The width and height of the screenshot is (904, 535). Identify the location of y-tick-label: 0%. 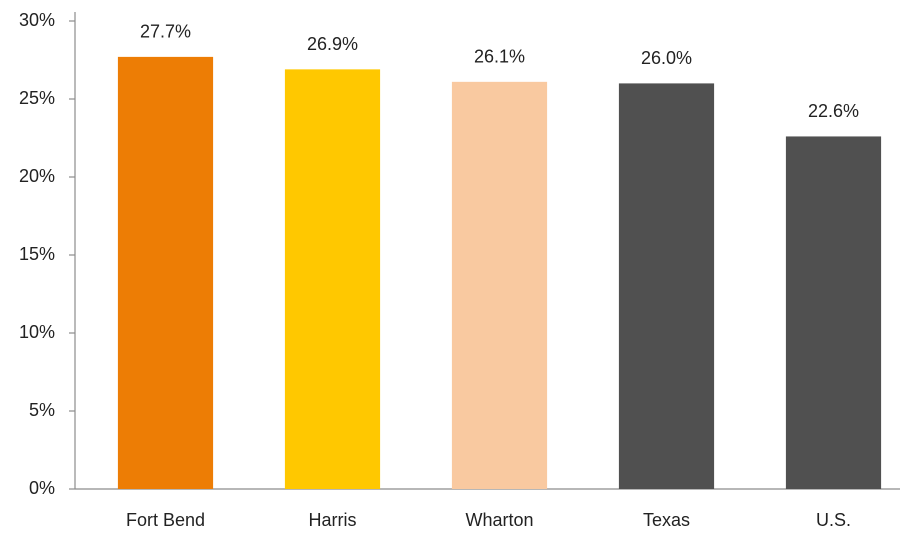
(42, 488).